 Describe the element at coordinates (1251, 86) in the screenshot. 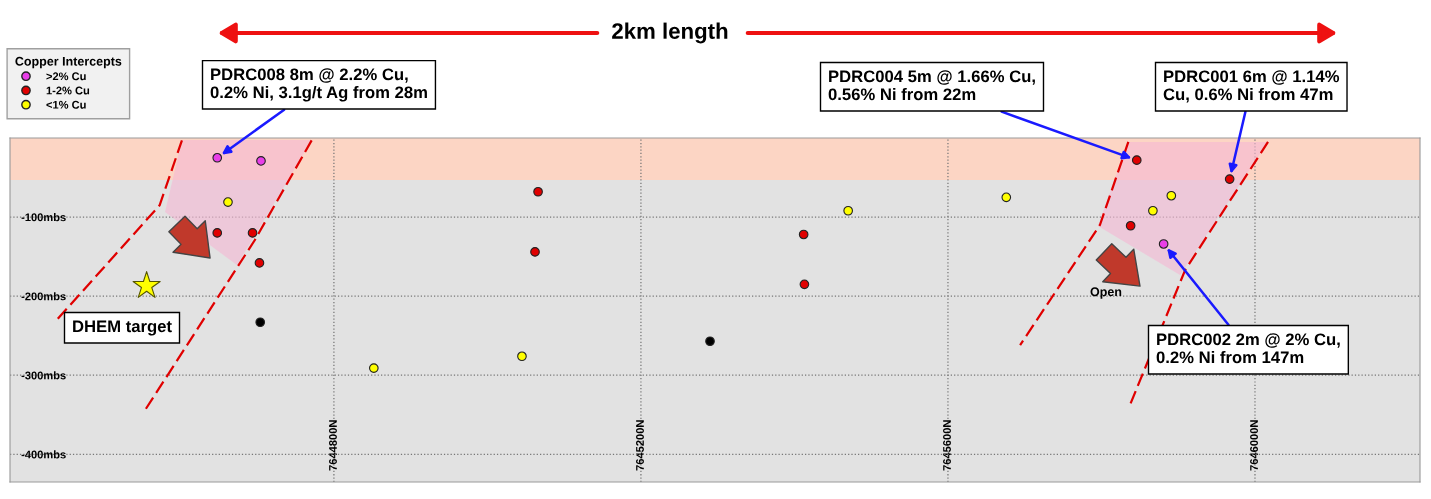

I see `annotation: PDRC001 6m @ 1.14% Cu, 0.6% Ni from 47m` at that location.